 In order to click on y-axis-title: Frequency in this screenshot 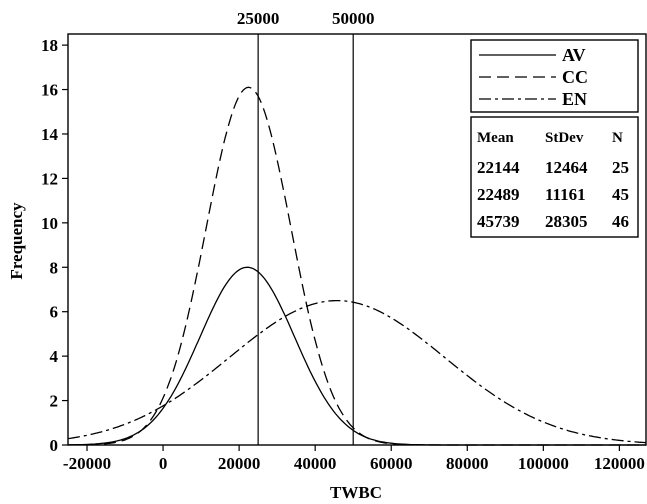, I will do `click(16, 241)`.